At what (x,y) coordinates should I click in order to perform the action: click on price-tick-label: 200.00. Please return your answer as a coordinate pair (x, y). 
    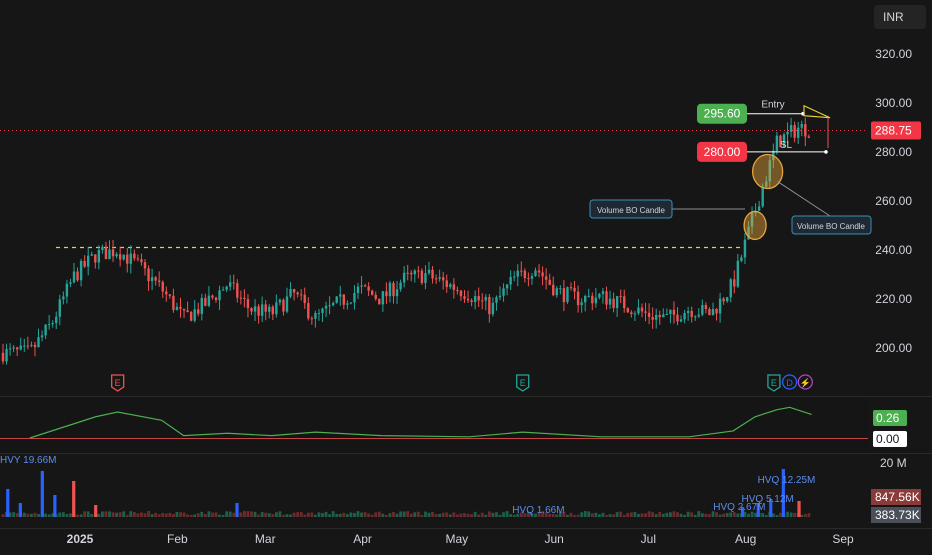
    Looking at the image, I should click on (893, 348).